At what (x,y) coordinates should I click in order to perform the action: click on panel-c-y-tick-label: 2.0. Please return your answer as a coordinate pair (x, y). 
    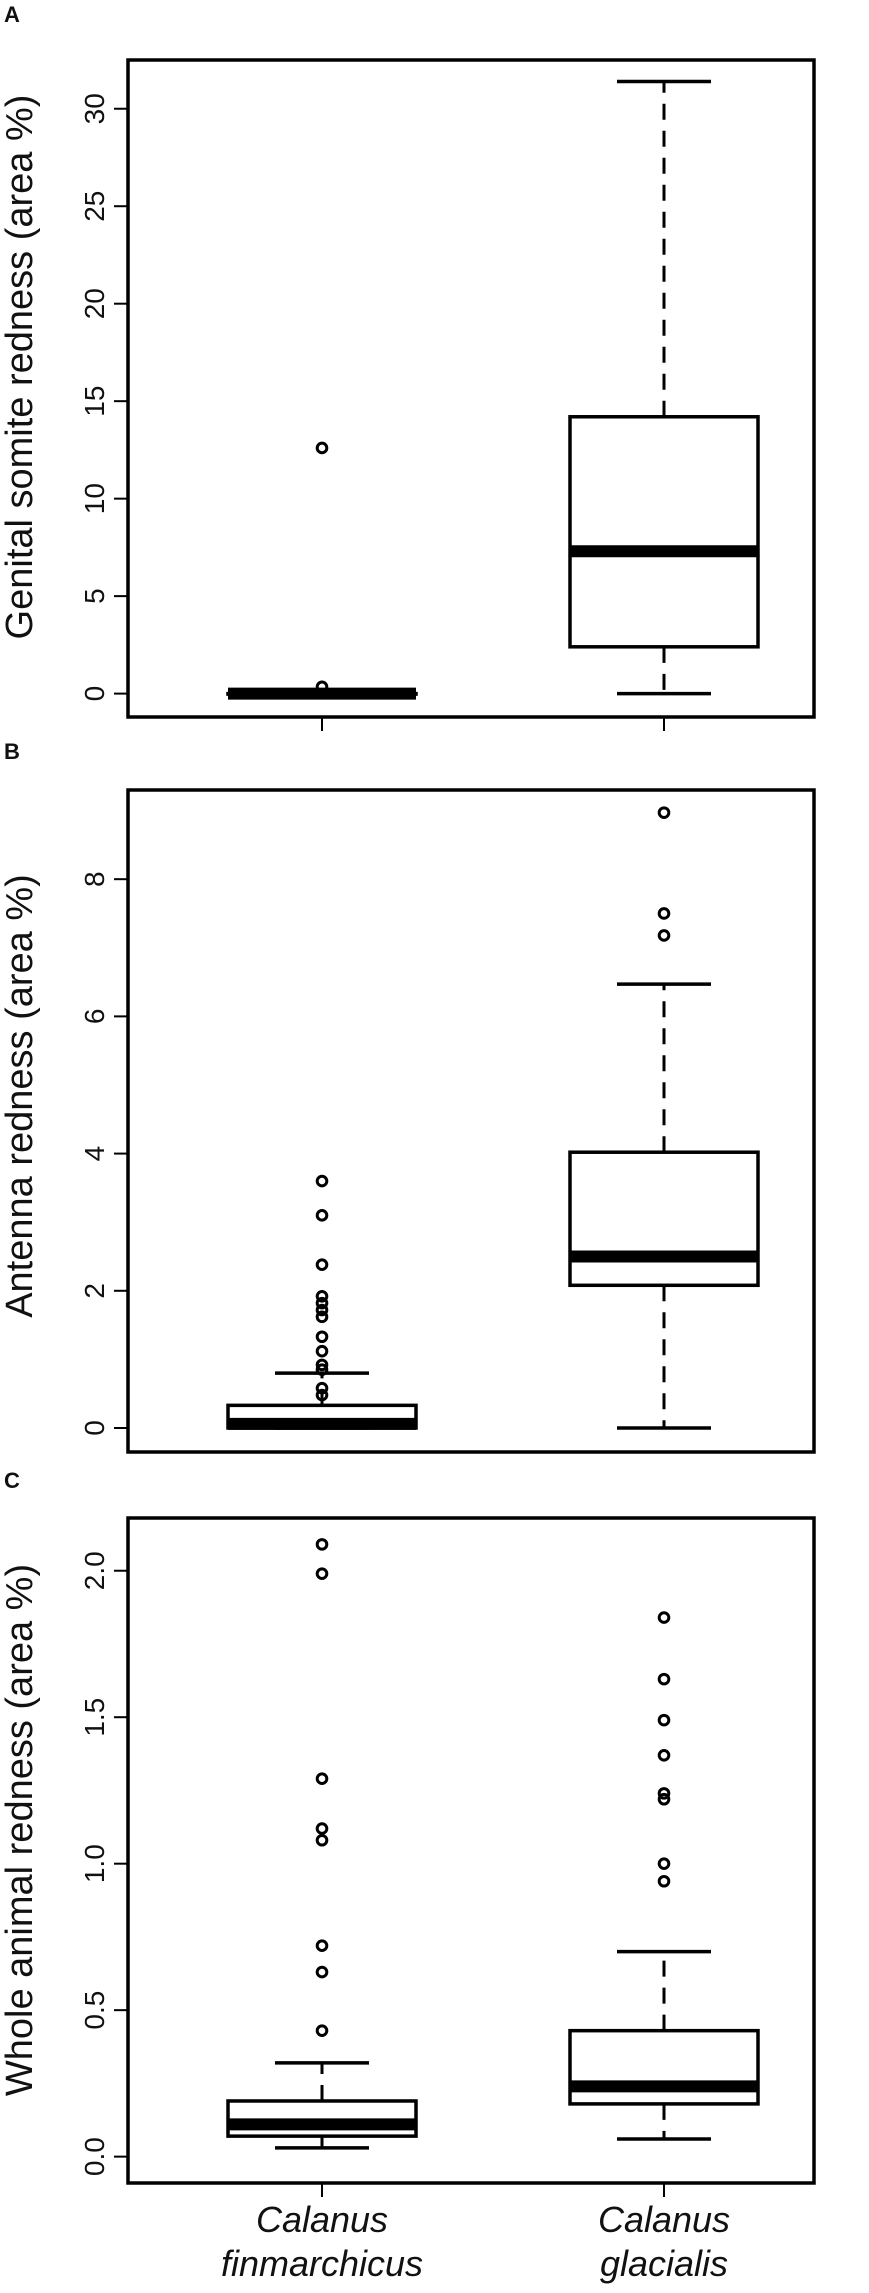
    Looking at the image, I should click on (94, 1570).